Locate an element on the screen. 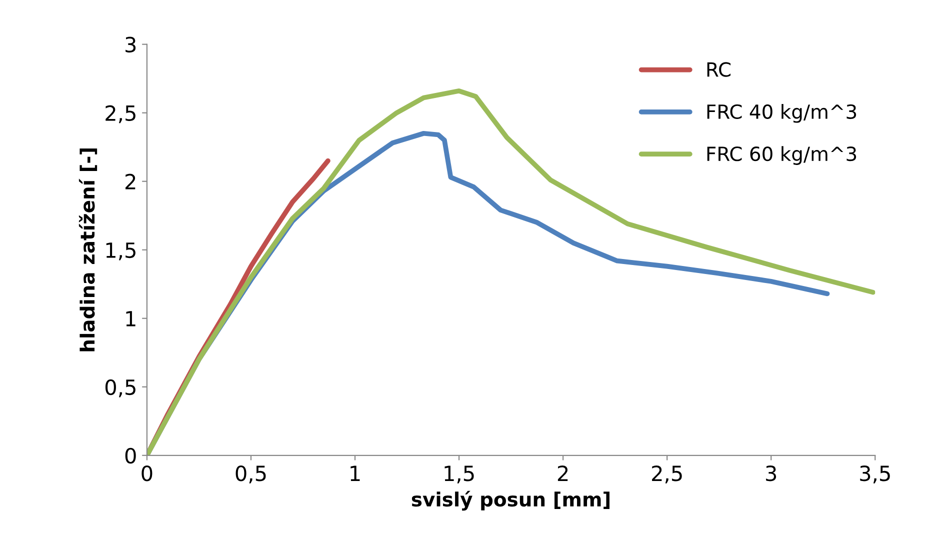  y-tick-label: 1,5 is located at coordinates (121, 251).